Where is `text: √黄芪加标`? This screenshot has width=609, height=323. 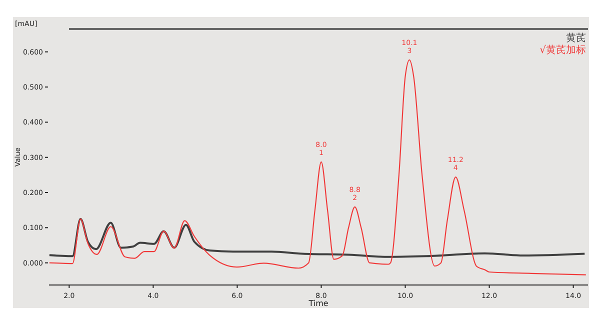 text: √黄芪加标 is located at coordinates (563, 50).